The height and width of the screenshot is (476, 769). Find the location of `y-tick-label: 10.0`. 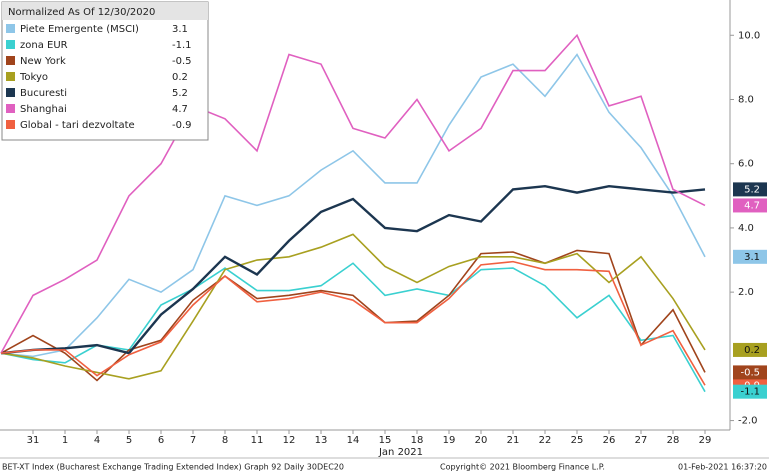

y-tick-label: 10.0 is located at coordinates (749, 35).